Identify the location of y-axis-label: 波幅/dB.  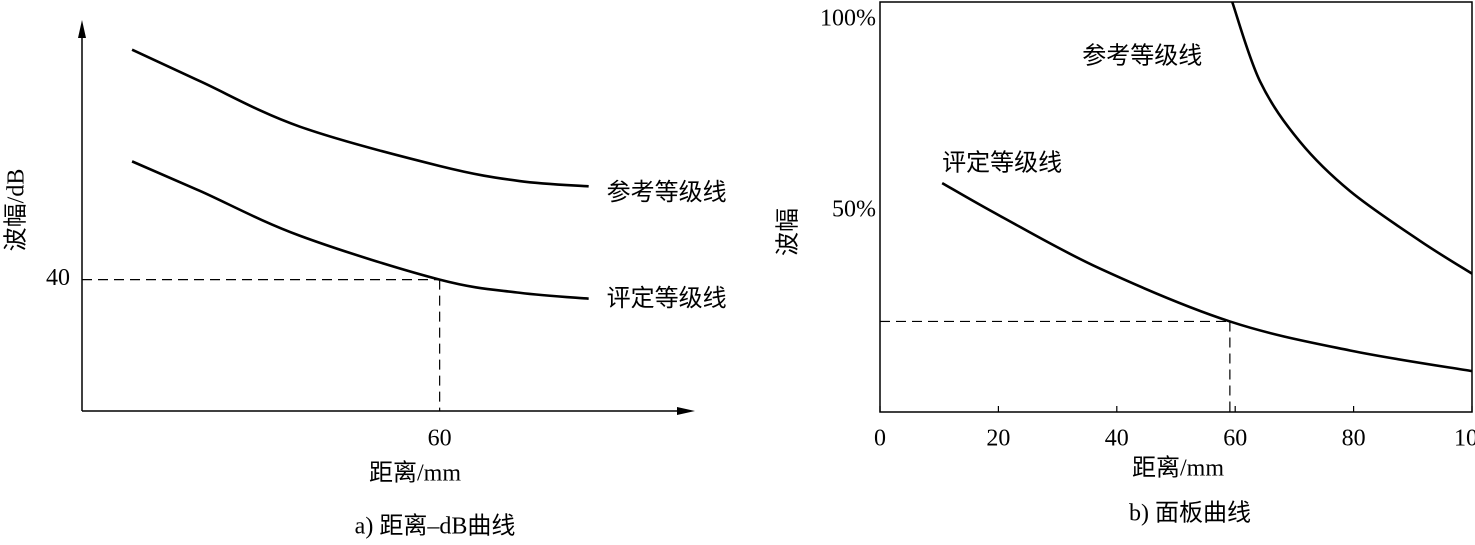
(16, 210).